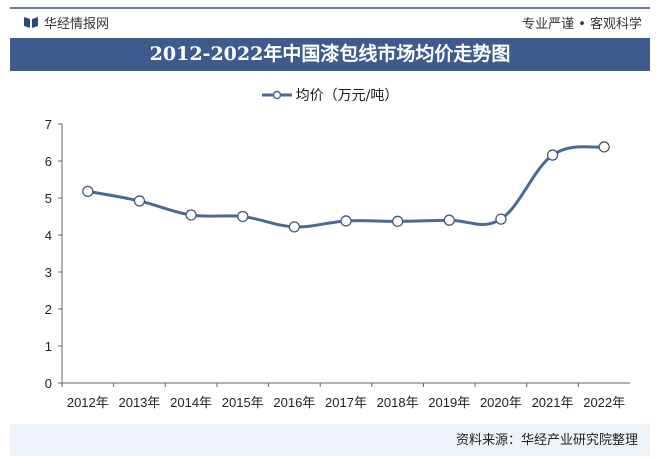 This screenshot has height=459, width=660. I want to click on x-tick-label: 2012年, so click(88, 402).